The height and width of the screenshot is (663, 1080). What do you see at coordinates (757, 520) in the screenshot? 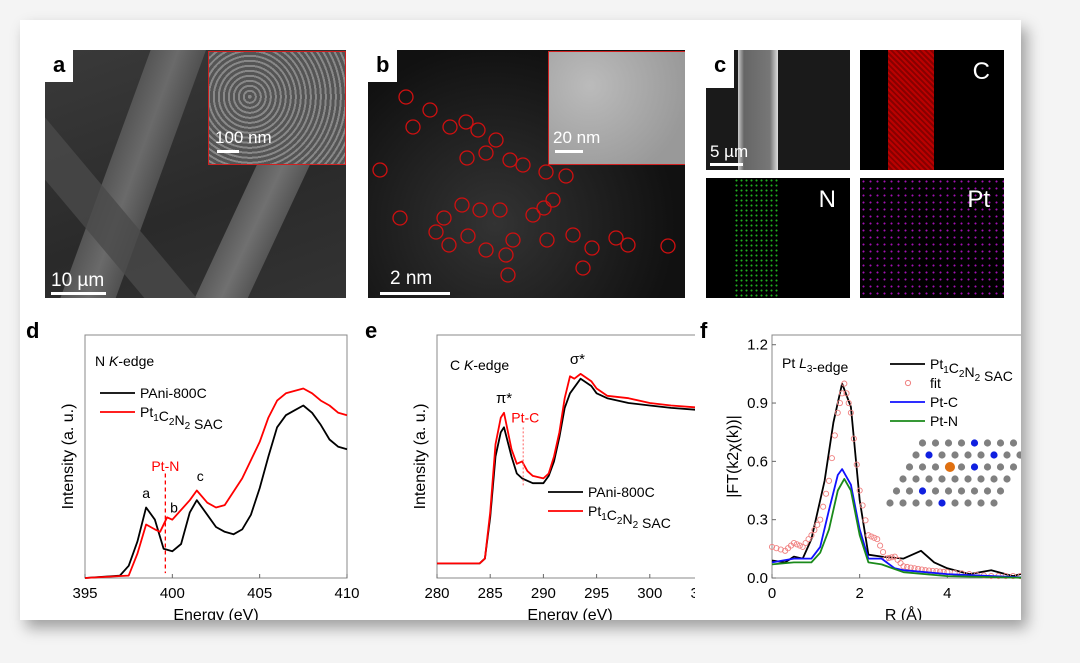
I see `y-tick-label: 0.3` at bounding box center [757, 520].